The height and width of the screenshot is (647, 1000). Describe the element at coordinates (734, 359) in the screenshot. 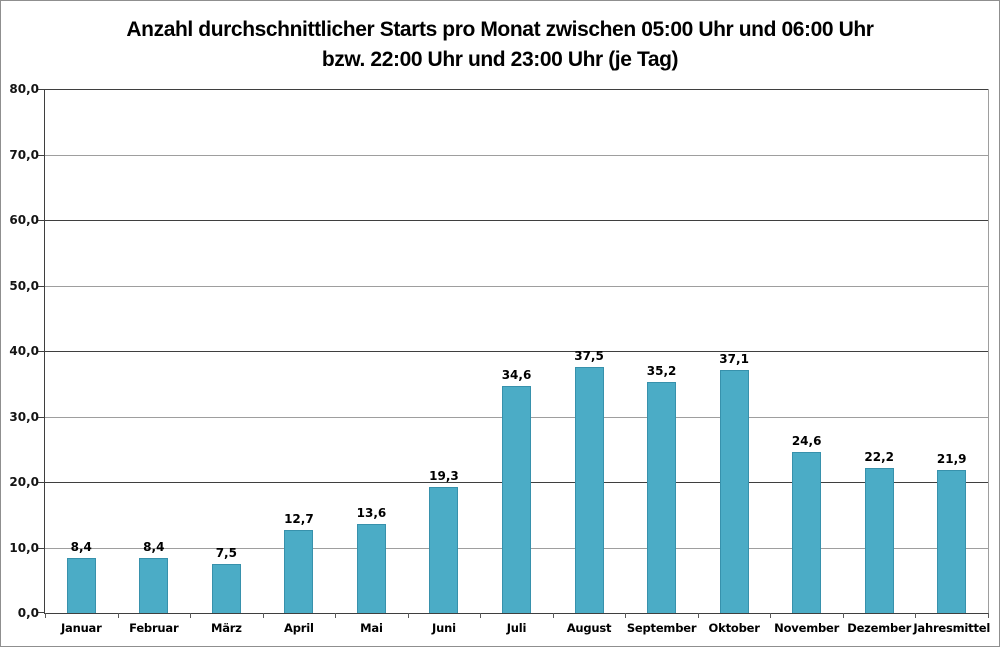

I see `bar-value-label: 37,1` at that location.